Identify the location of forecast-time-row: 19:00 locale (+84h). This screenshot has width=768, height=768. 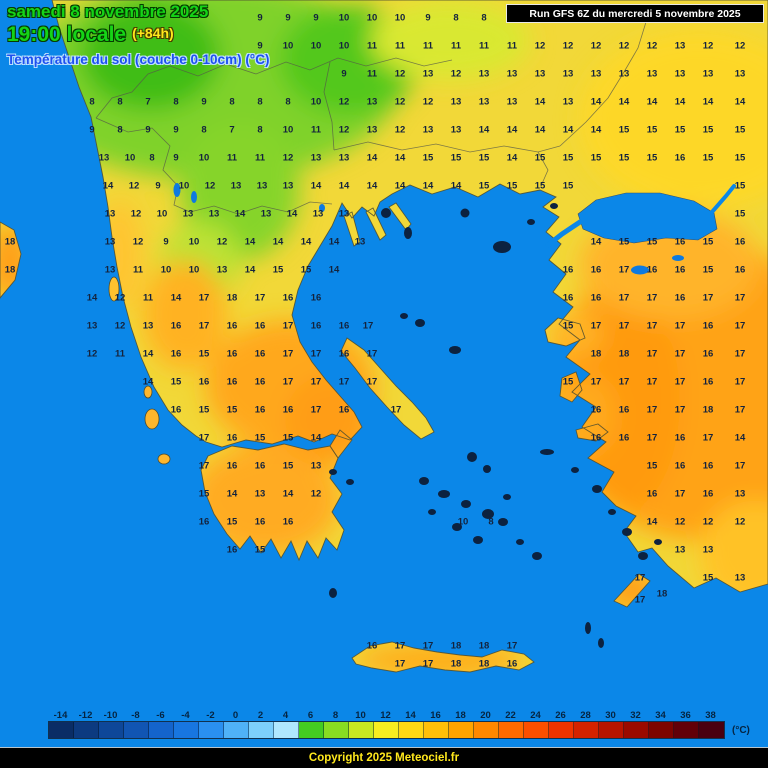
(138, 35).